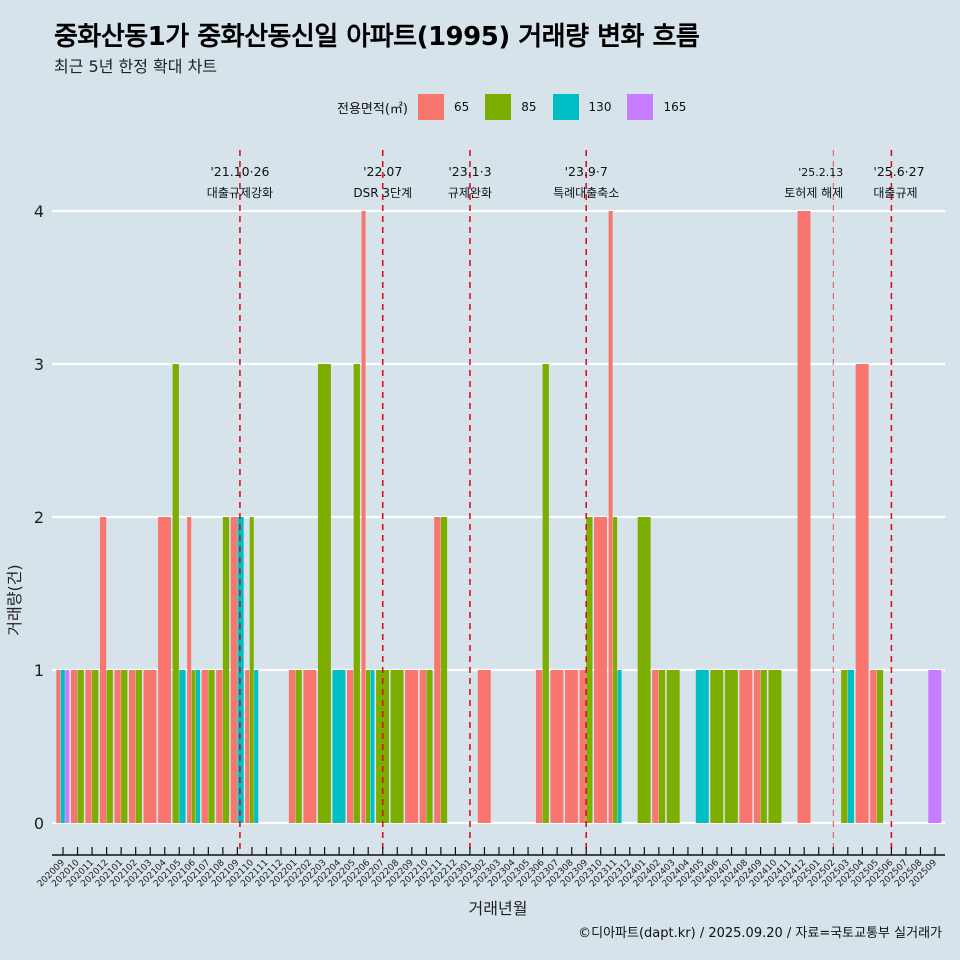 The width and height of the screenshot is (960, 960). What do you see at coordinates (39, 211) in the screenshot?
I see `y-tick-label: 4` at bounding box center [39, 211].